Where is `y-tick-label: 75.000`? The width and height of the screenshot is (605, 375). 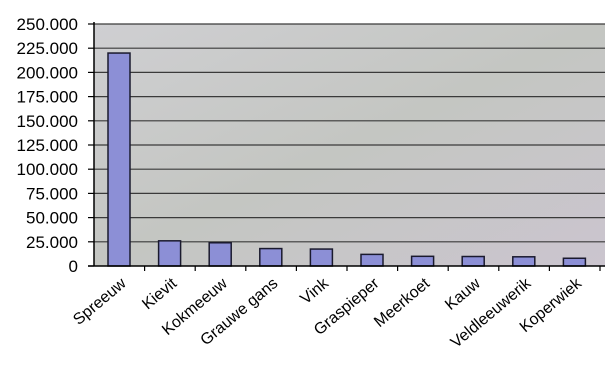
y-tick-label: 75.000 is located at coordinates (52, 193).